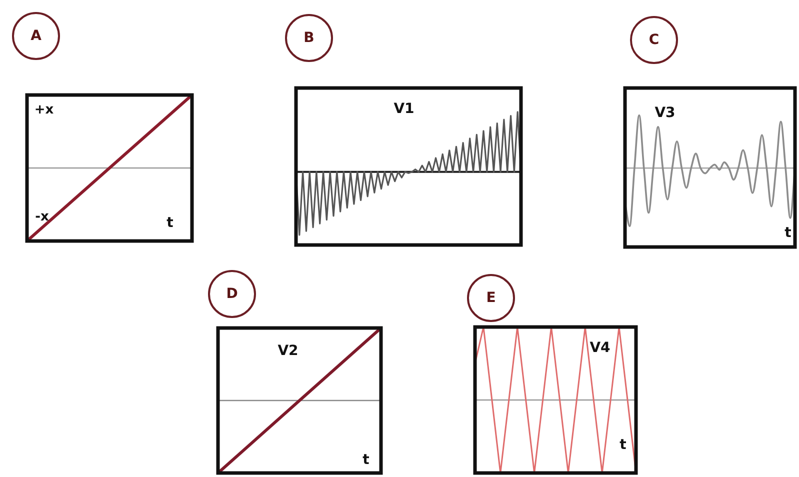 This screenshot has height=477, width=799. Describe the element at coordinates (600, 348) in the screenshot. I see `series-label: V4` at that location.